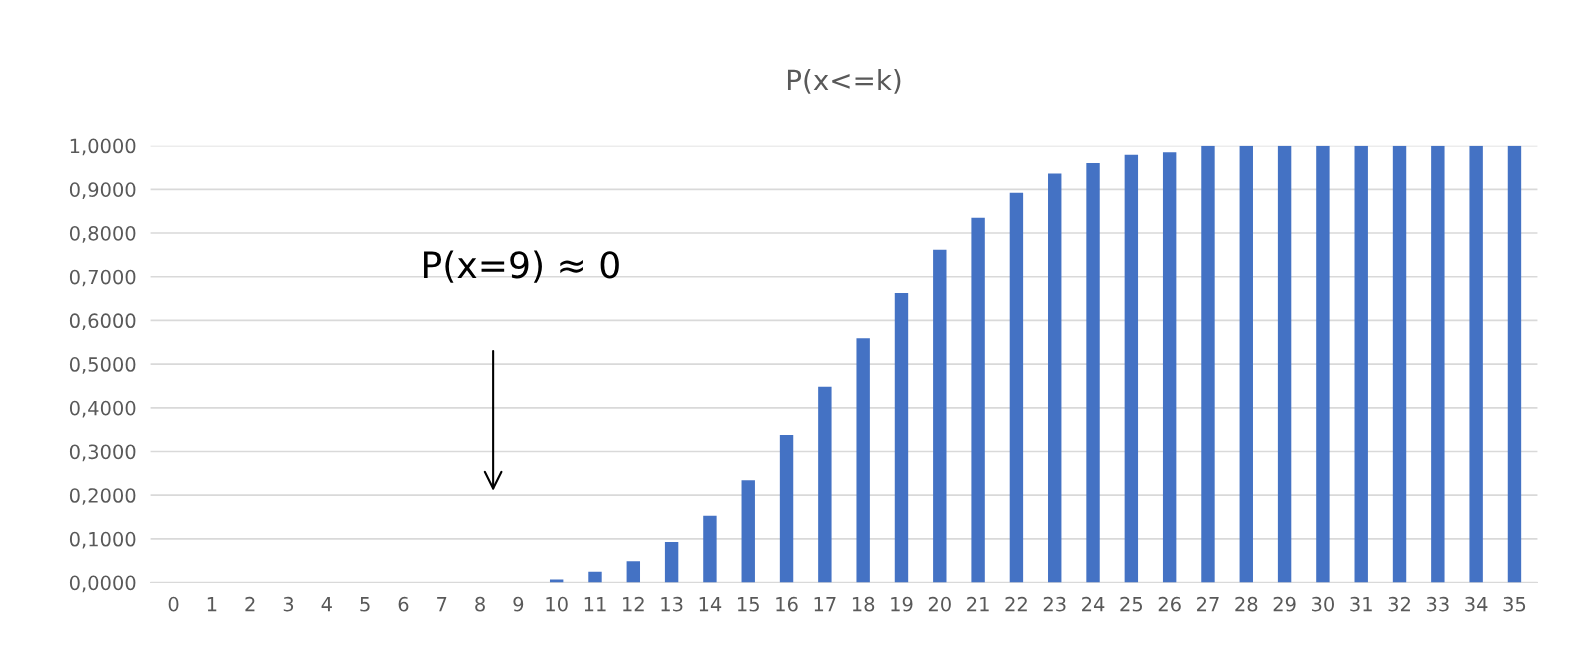 The width and height of the screenshot is (1585, 662). Describe the element at coordinates (710, 604) in the screenshot. I see `x-tick-label: 14` at that location.